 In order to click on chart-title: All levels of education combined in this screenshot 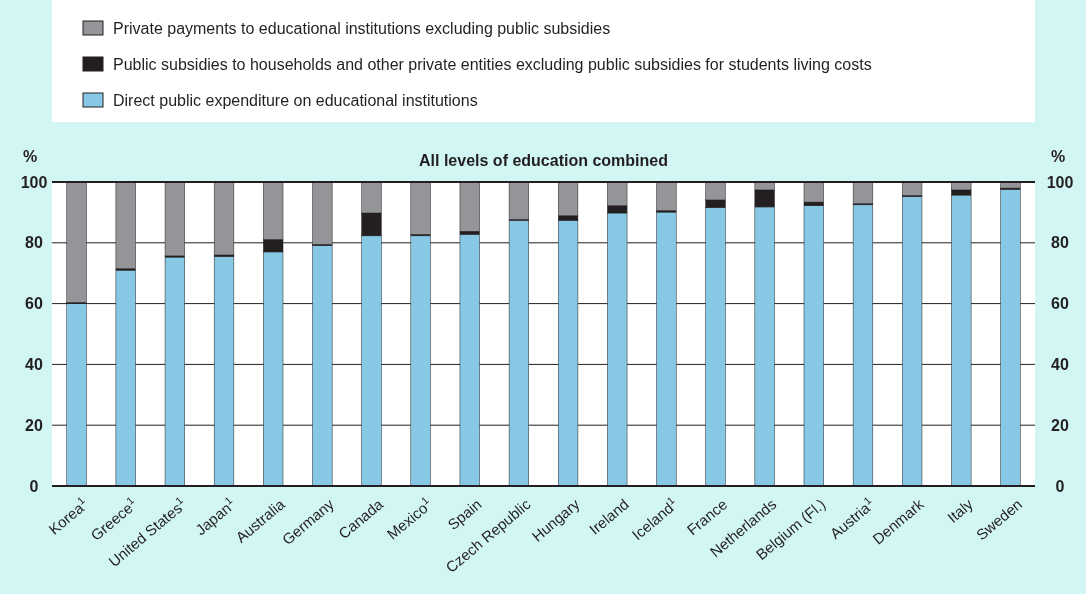, I will do `click(543, 160)`.